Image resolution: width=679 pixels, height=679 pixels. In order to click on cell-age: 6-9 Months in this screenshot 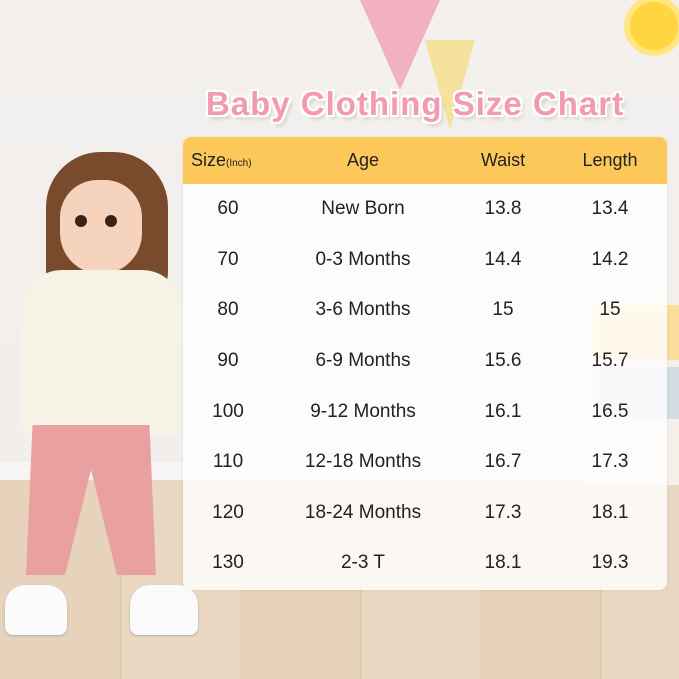, I will do `click(363, 361)`.